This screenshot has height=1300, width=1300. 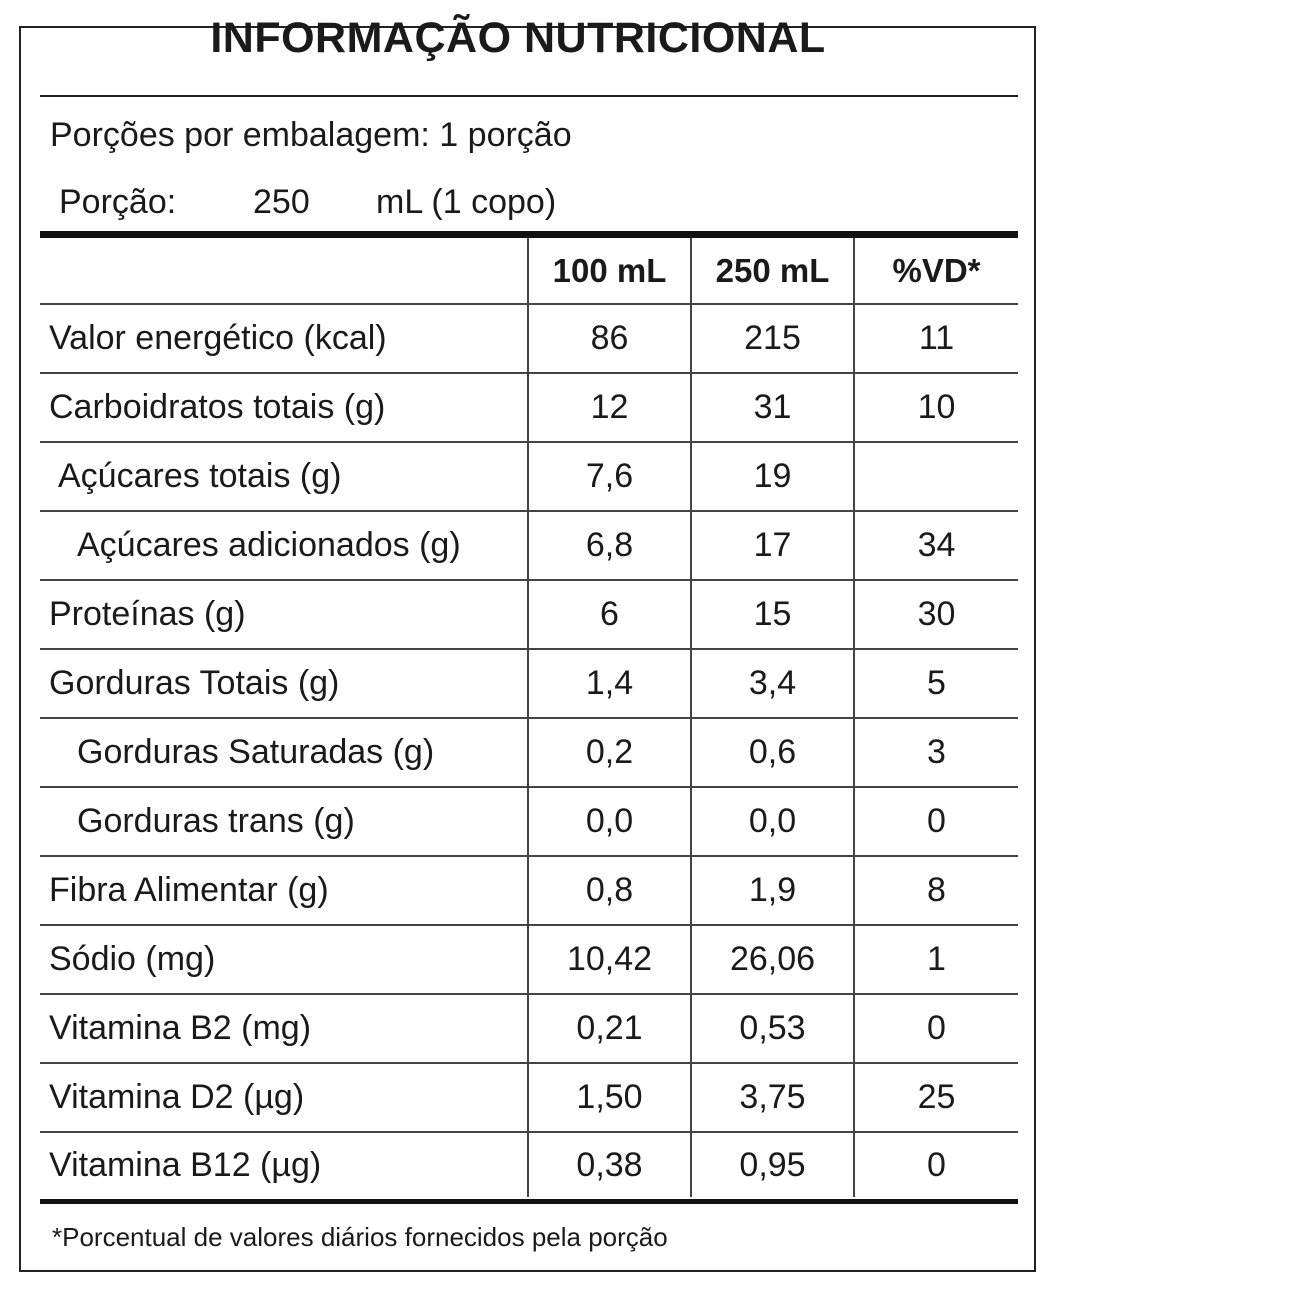 I want to click on value-per-100ml: 12, so click(x=609, y=408).